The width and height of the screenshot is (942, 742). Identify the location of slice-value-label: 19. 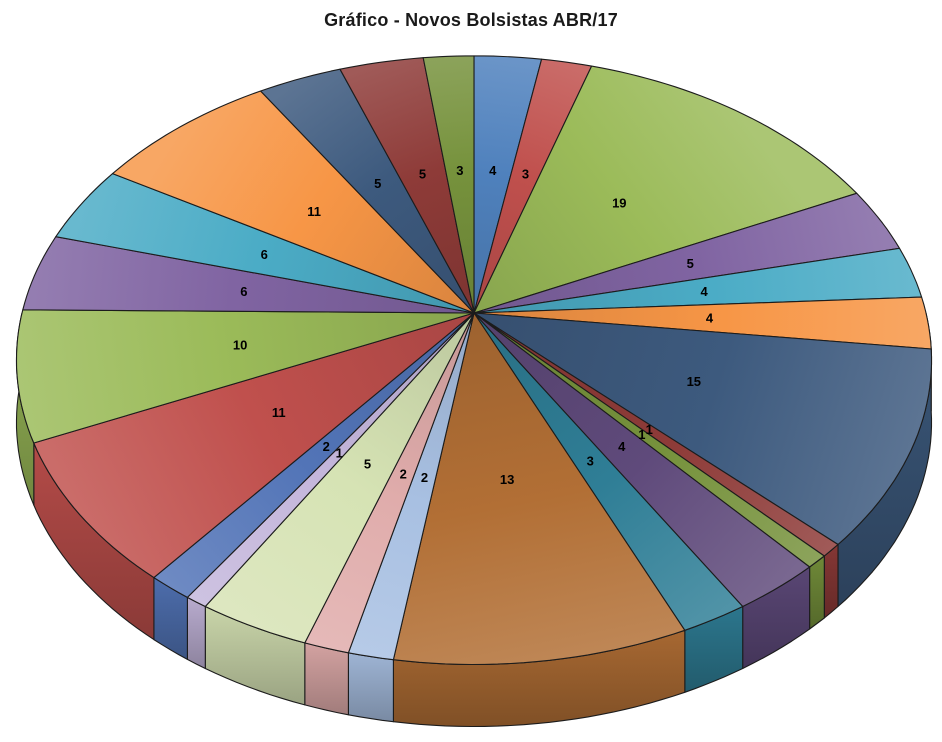
(619, 203).